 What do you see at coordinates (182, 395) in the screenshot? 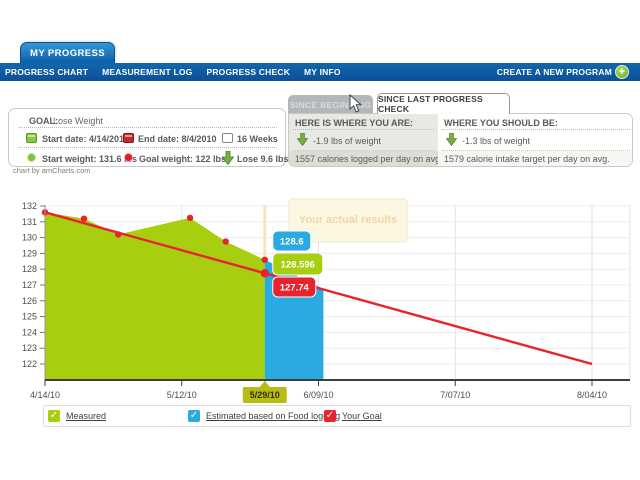
I see `x-tick-label: 5/12/10` at bounding box center [182, 395].